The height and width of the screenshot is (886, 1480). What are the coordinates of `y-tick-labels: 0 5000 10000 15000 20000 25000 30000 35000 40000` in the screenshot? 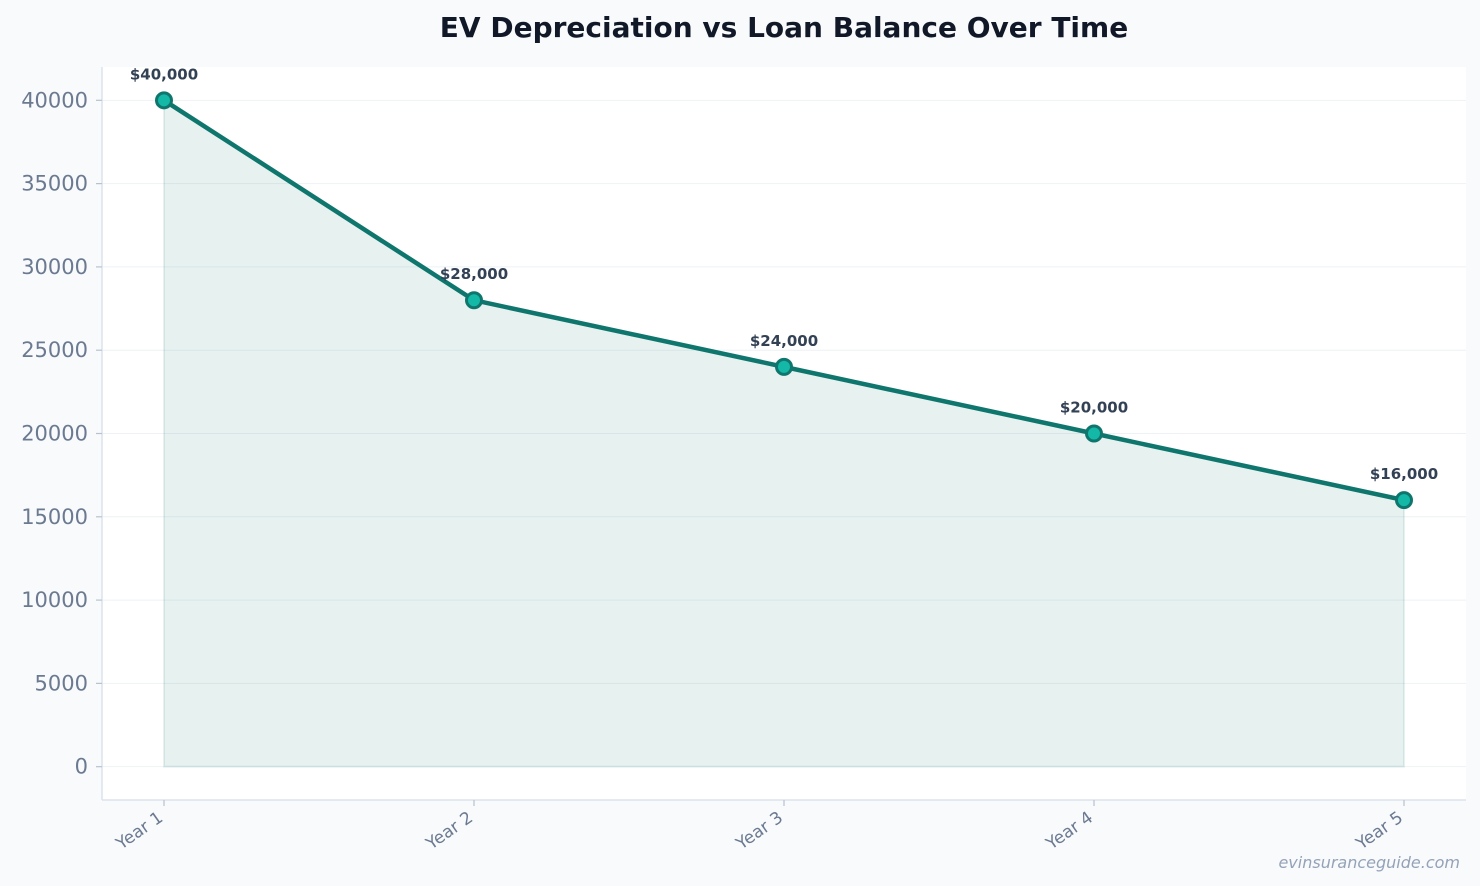 It's located at (61, 433).